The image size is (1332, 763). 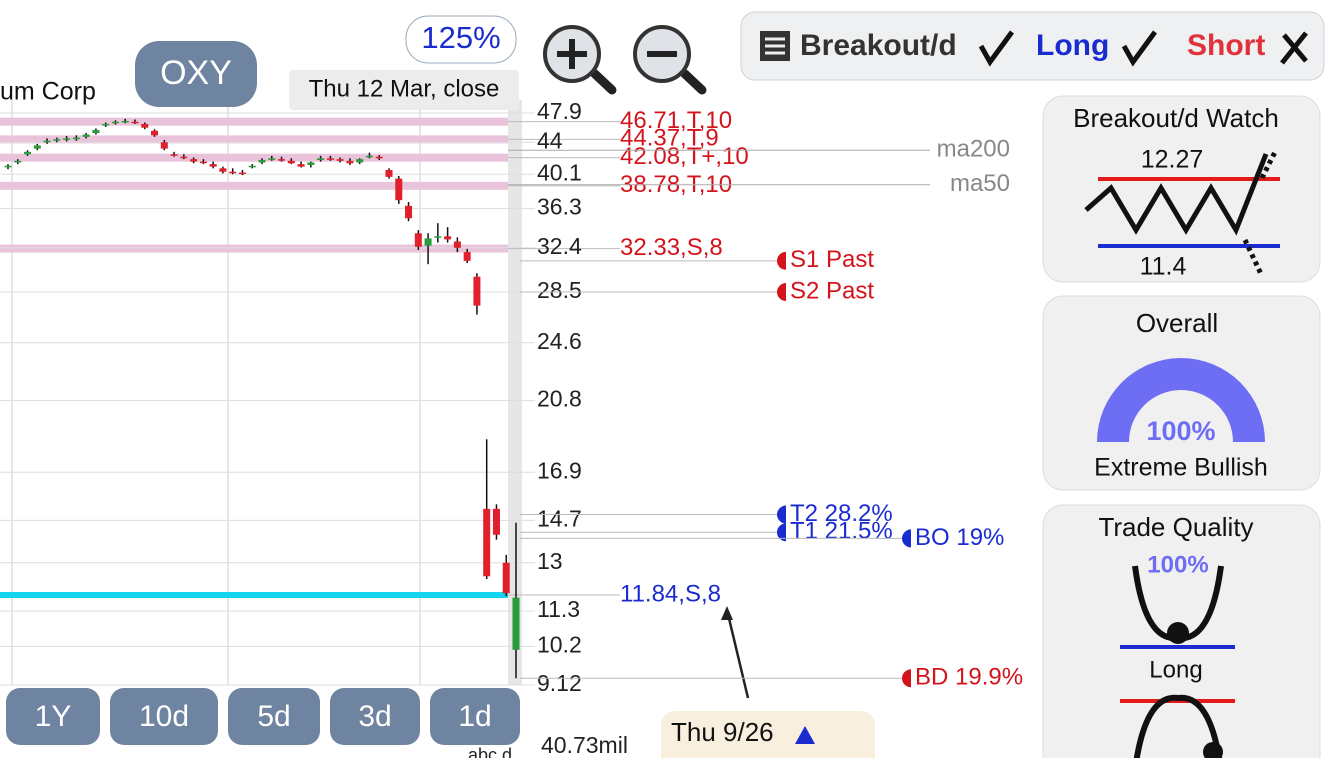 I want to click on level-label: 32.33,S,8, so click(x=671, y=247).